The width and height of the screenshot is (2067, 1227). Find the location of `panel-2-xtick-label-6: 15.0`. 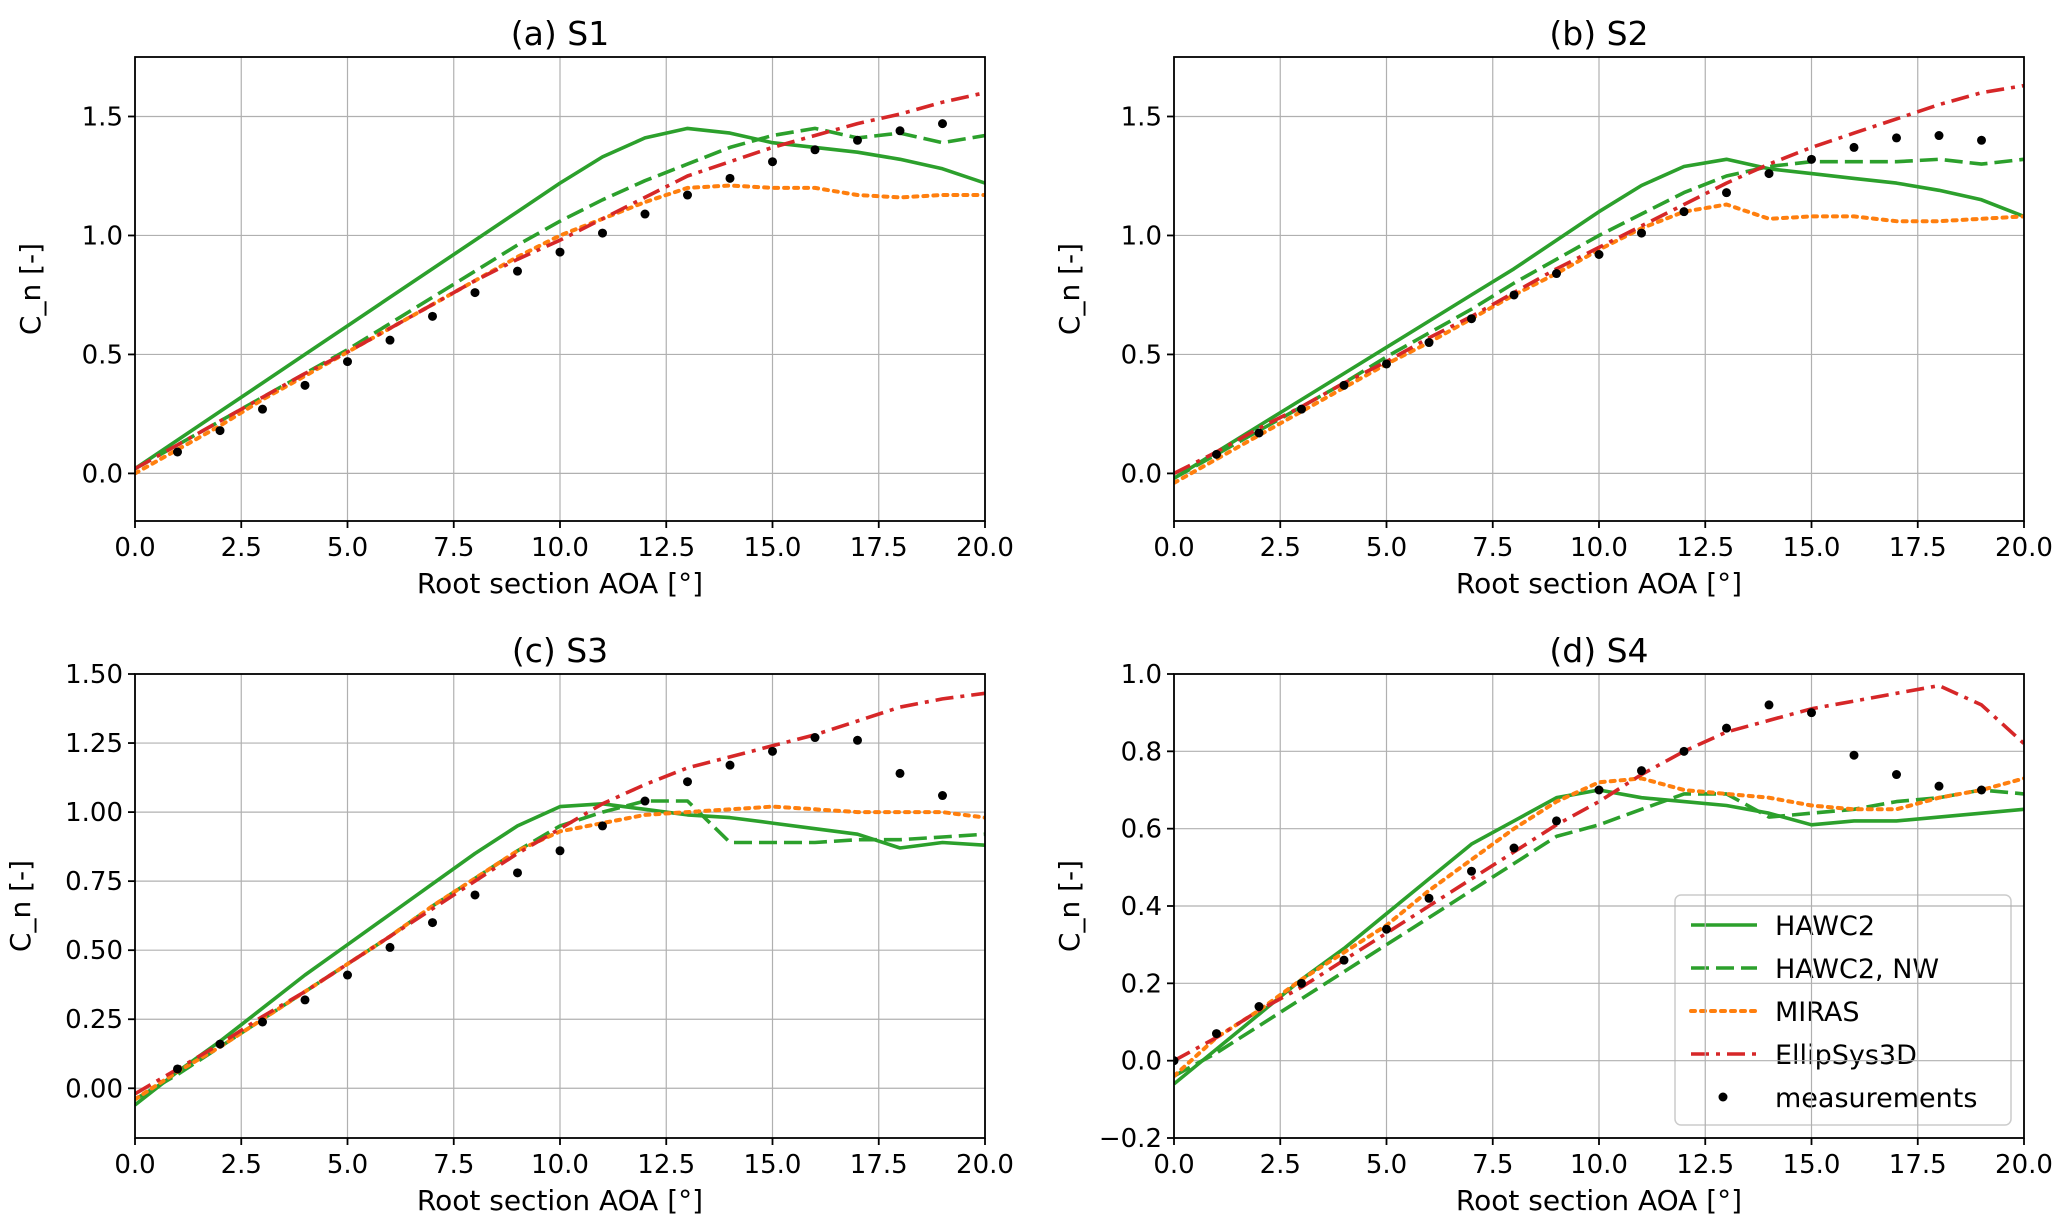

panel-2-xtick-label-6: 15.0 is located at coordinates (1812, 548).